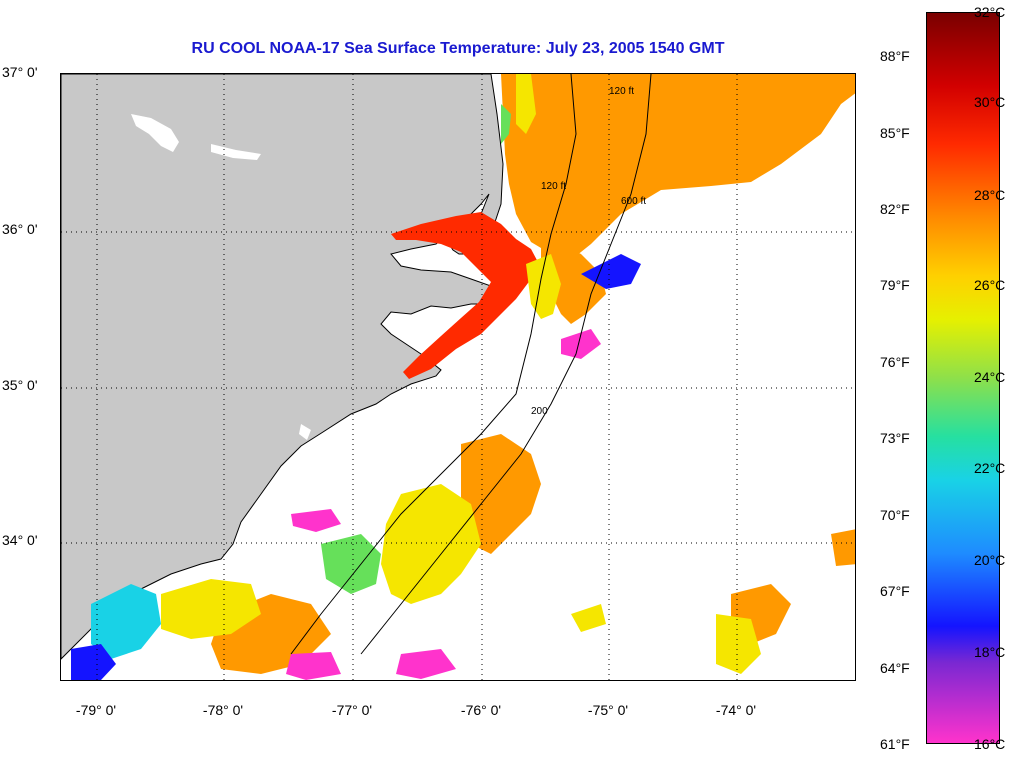  I want to click on lat-label-34: 34° 0', so click(20, 540).